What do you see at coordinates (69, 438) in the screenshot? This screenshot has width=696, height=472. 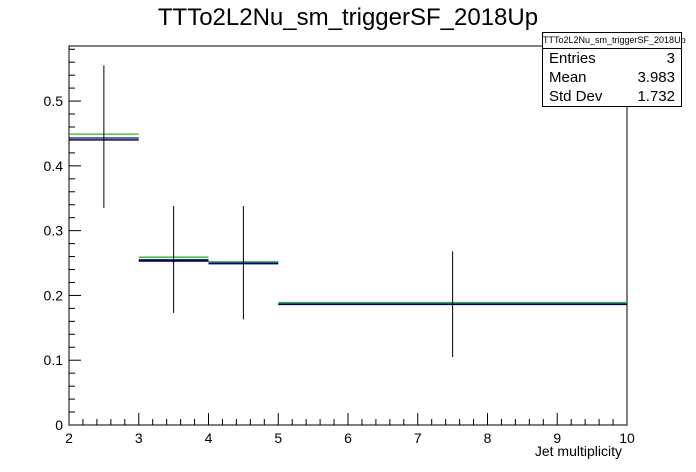 I see `x-tick-label: 2` at bounding box center [69, 438].